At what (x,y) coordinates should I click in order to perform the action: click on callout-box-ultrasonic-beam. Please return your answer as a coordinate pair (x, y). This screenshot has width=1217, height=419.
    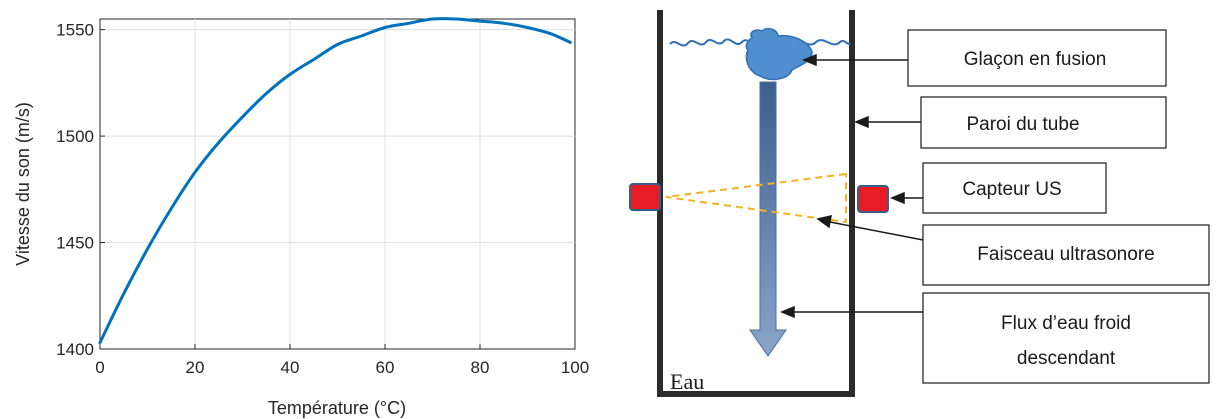
    Looking at the image, I should click on (1066, 255).